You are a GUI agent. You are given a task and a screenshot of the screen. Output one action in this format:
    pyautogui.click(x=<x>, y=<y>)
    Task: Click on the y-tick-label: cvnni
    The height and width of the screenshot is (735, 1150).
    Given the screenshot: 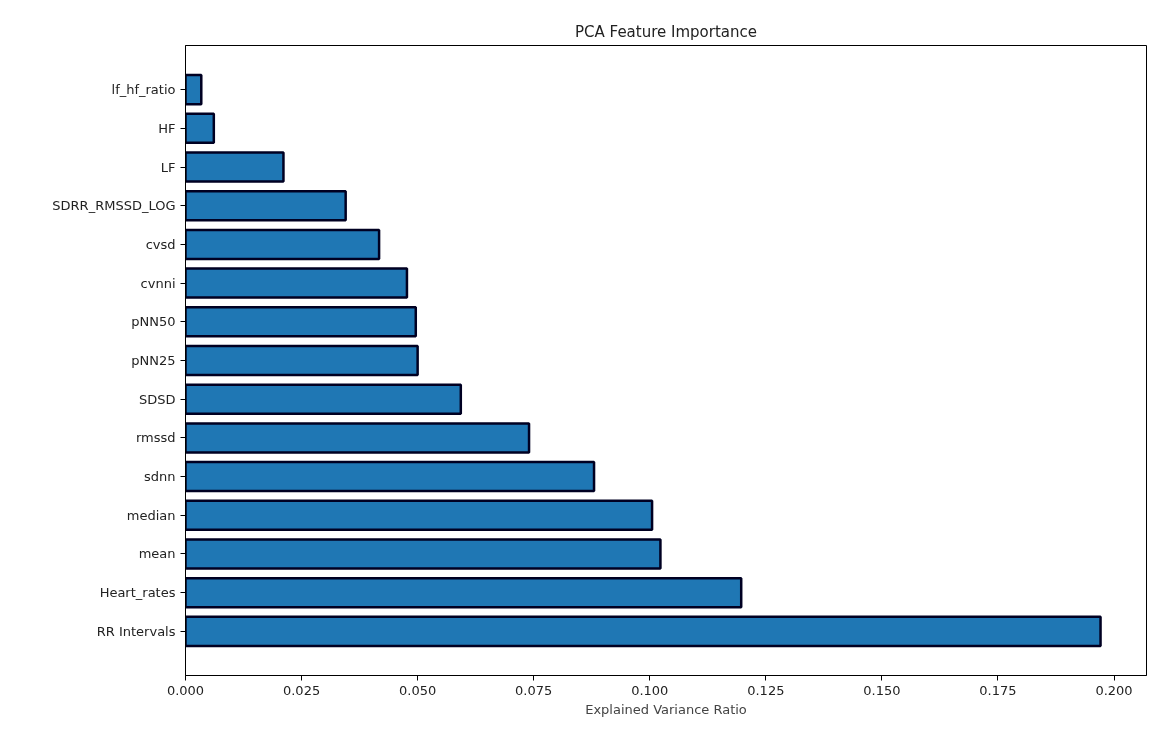 What is the action you would take?
    pyautogui.click(x=158, y=283)
    